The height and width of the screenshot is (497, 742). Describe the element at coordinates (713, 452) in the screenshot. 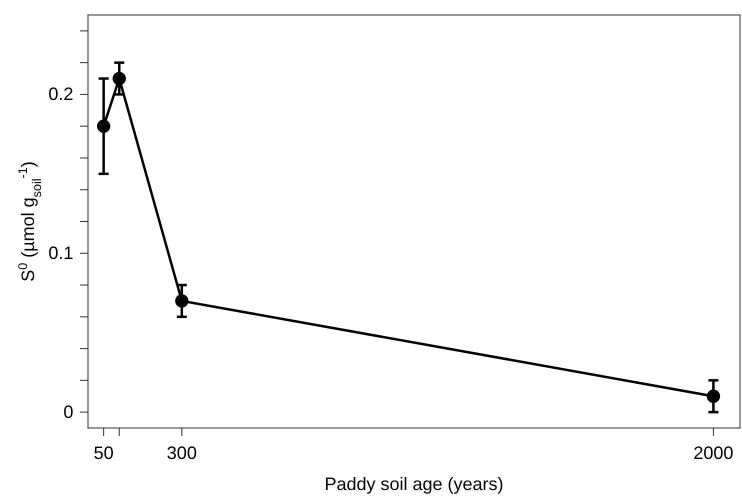

I see `x-tick-label: 2000` at that location.